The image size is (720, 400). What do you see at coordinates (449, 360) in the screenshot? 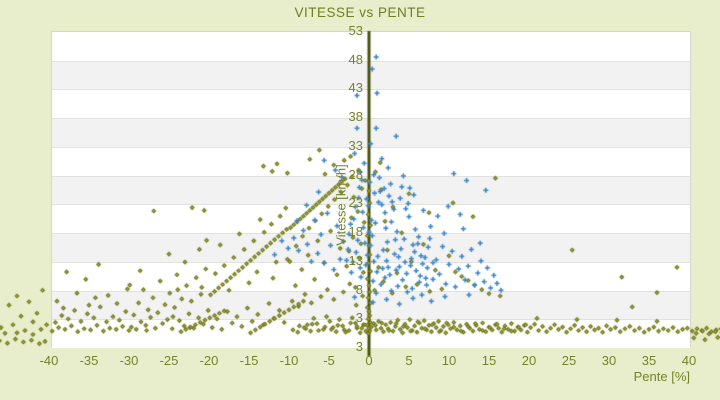
I see `x-tick-label: 10` at bounding box center [449, 360].